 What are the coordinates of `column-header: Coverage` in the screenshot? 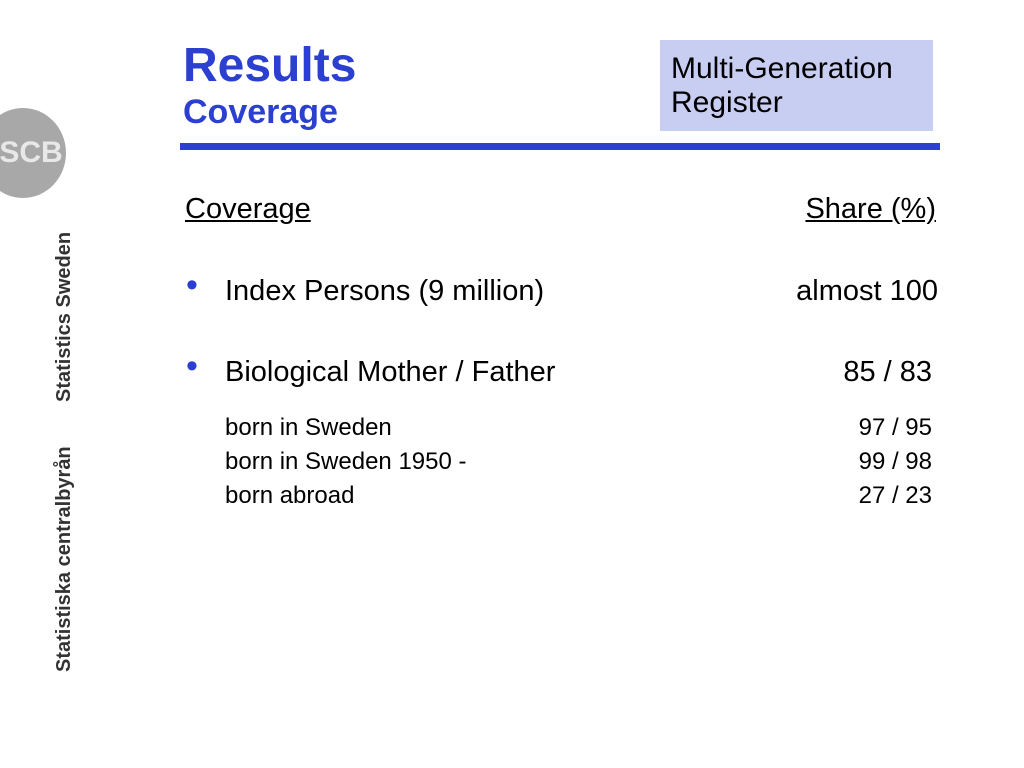 It's located at (248, 209).